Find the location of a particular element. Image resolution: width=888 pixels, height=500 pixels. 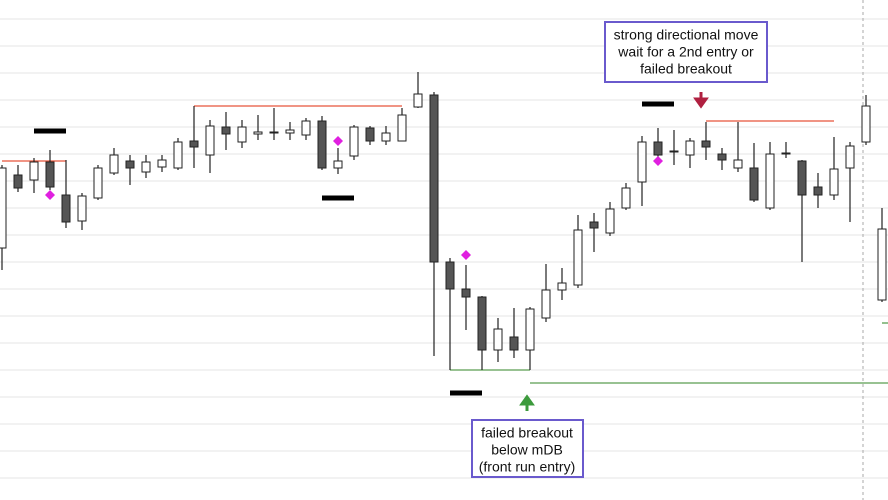

annotation-text: below mDB is located at coordinates (527, 450).